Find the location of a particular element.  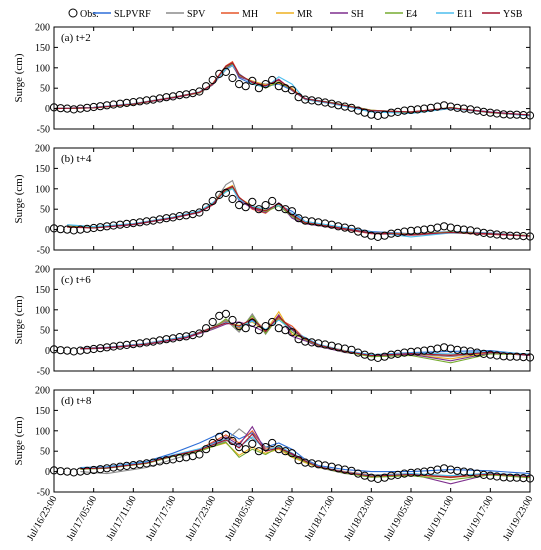

x-tick-label: Jul/19/11:00 is located at coordinates (439, 518).